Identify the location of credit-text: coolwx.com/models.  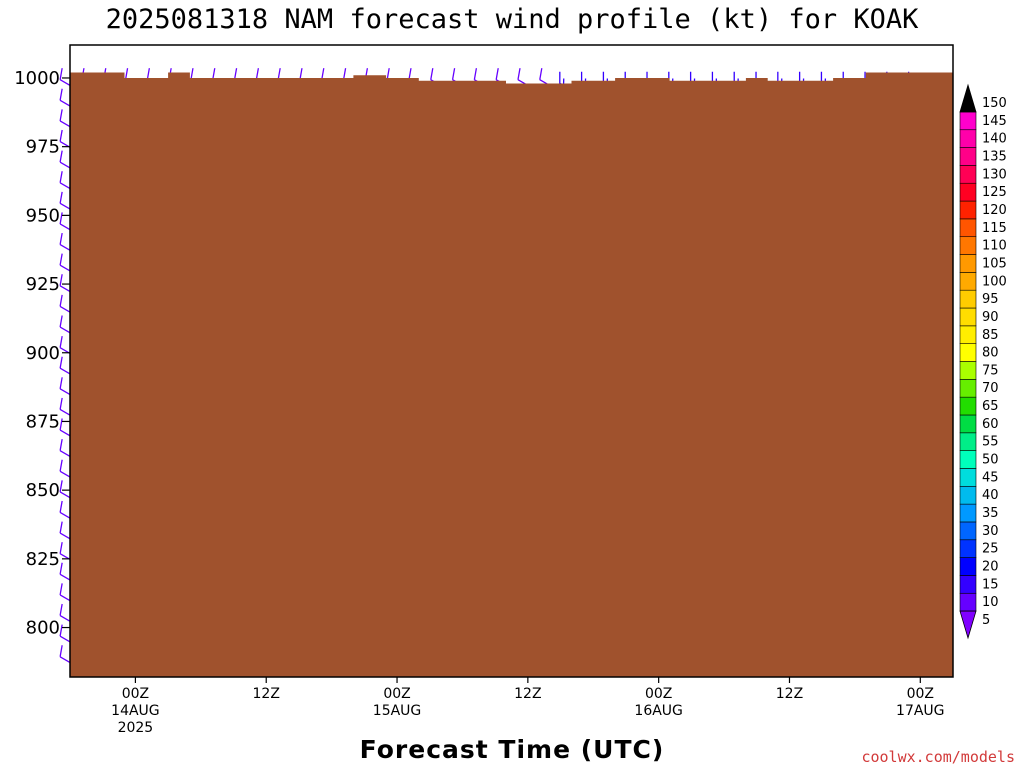
(938, 757).